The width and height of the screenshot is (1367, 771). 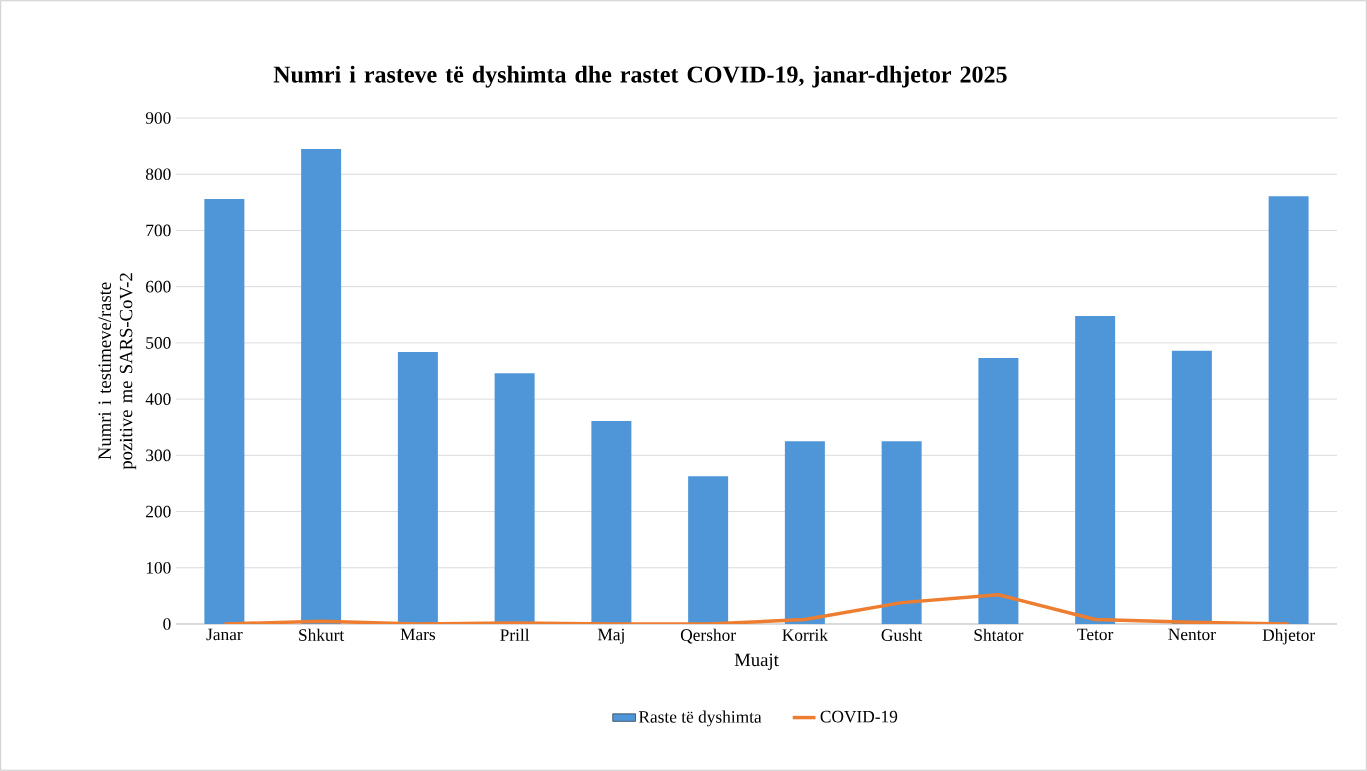 I want to click on x-tick-label: Mars, so click(x=418, y=634).